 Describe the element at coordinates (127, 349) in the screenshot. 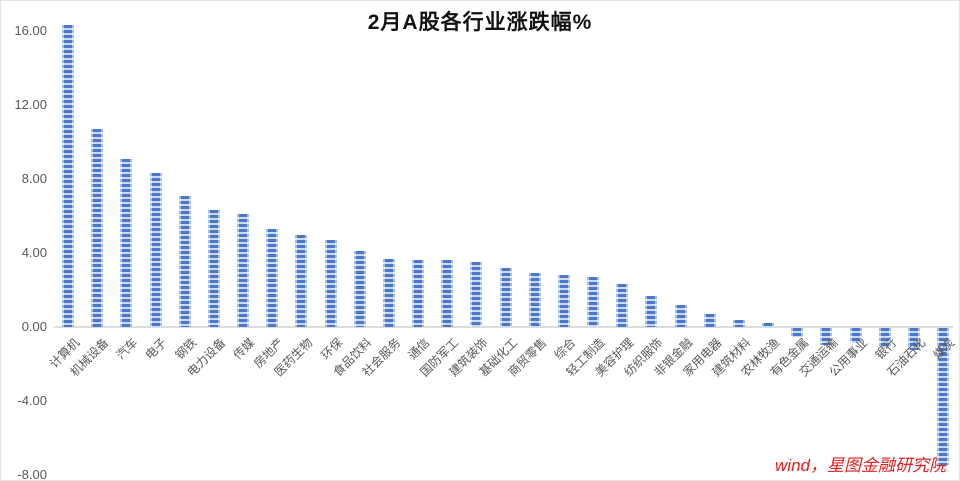

I see `x-axis-label-汽车: 汽车` at that location.